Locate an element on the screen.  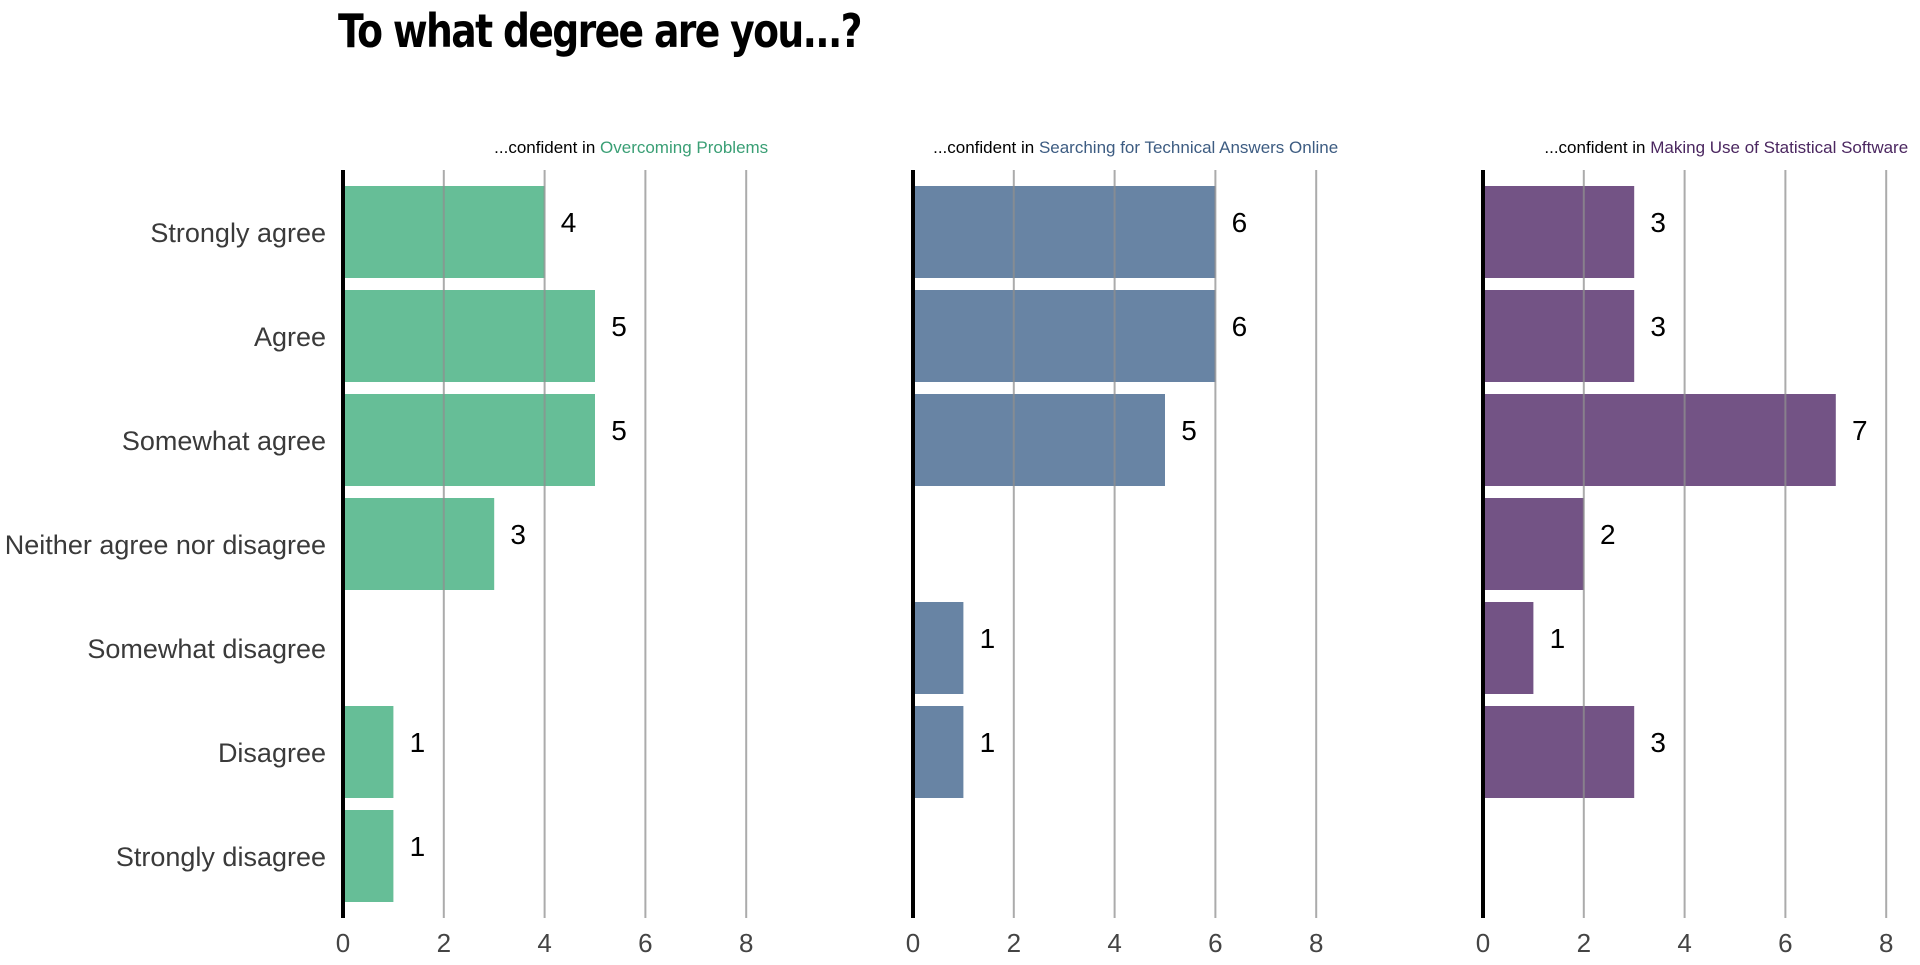
chart-title: To what degree are you...? is located at coordinates (600, 31).